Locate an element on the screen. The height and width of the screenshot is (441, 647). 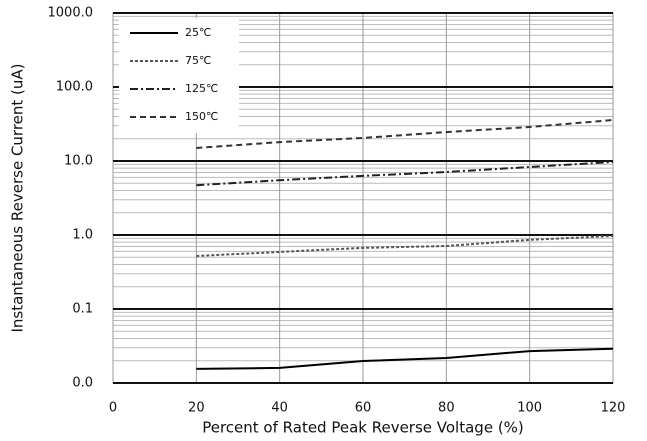
x-tick-label: 100 is located at coordinates (529, 408).